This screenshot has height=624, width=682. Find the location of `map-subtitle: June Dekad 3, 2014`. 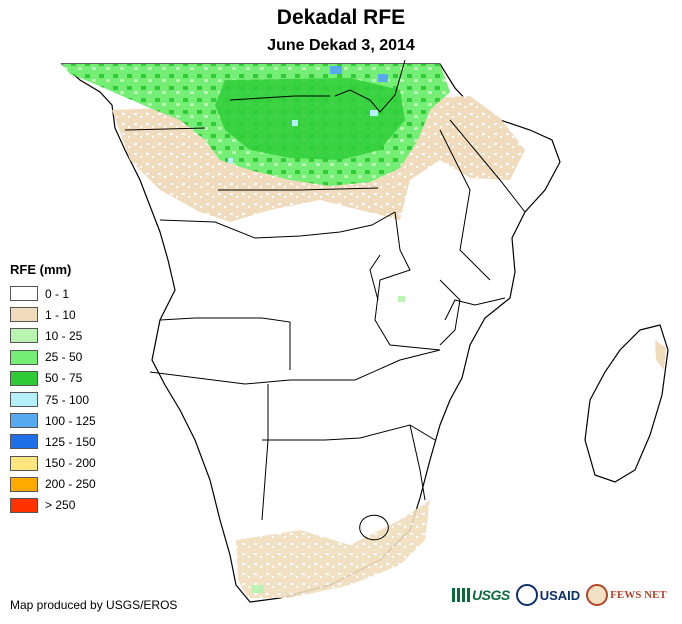

map-subtitle: June Dekad 3, 2014 is located at coordinates (341, 45).